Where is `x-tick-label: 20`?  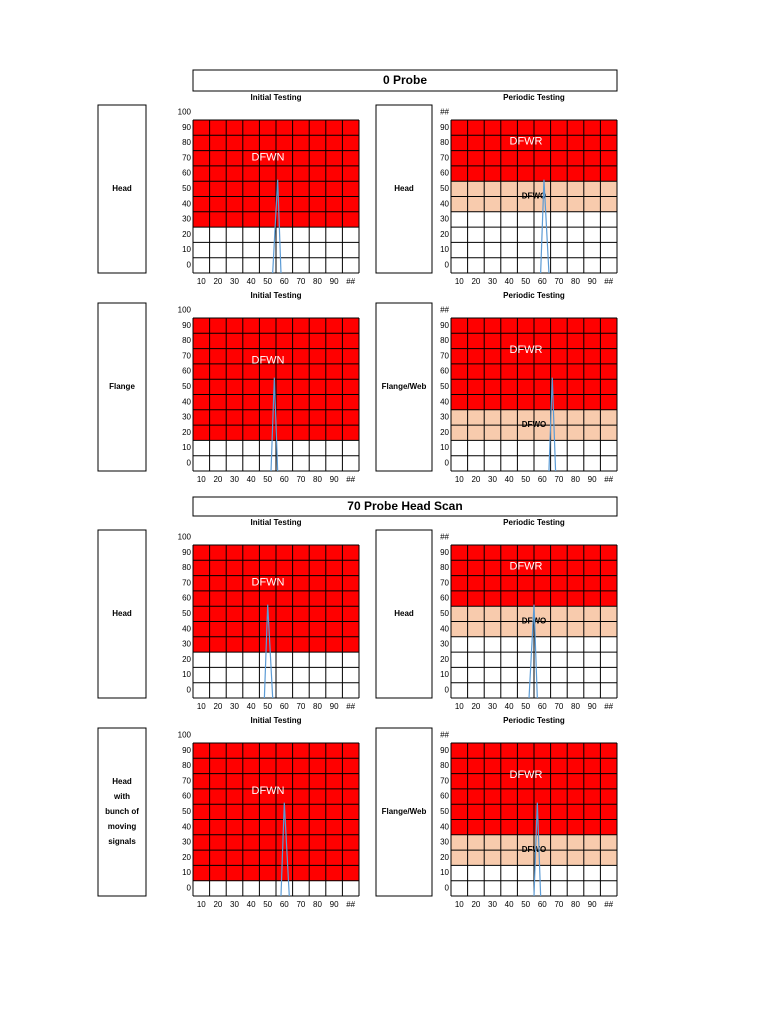 x-tick-label: 20 is located at coordinates (217, 479).